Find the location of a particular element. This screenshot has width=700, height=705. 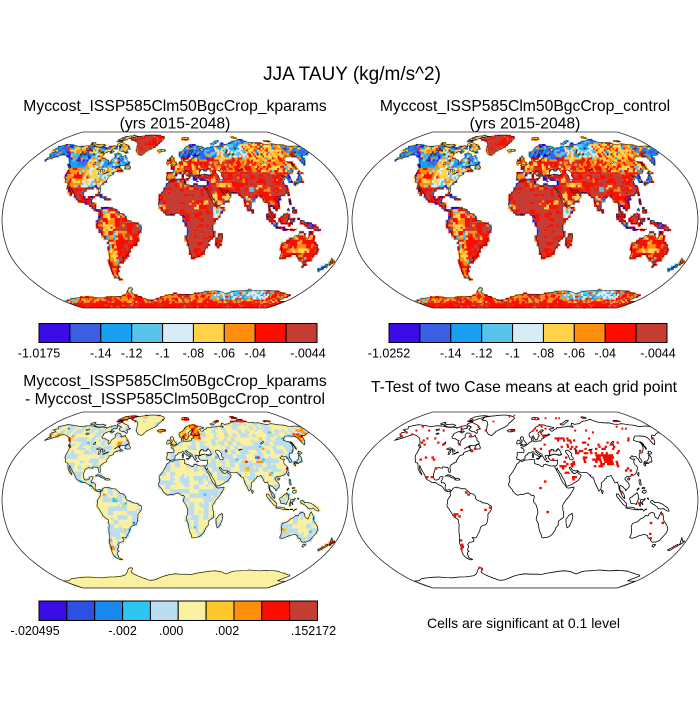

svg-text: -.002 is located at coordinates (122, 631).